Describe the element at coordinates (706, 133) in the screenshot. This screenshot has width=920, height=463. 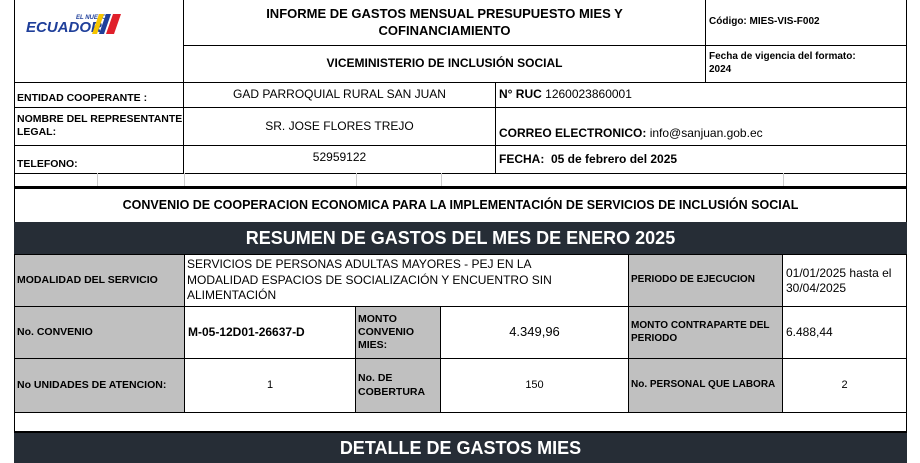
I see `email-value: info@sanjuan.gob.ec` at that location.